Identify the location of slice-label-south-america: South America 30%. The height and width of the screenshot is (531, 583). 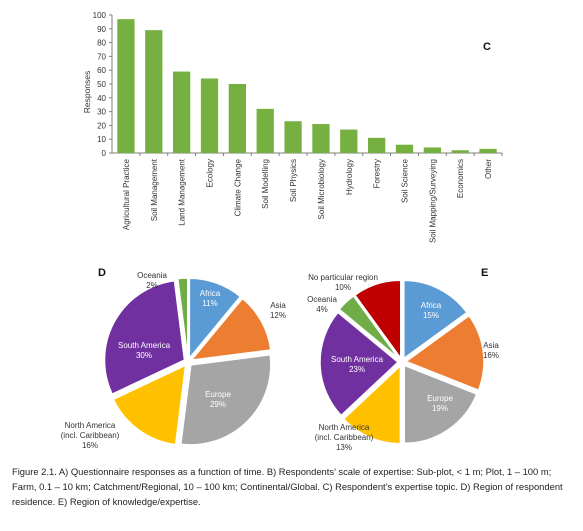
(144, 350).